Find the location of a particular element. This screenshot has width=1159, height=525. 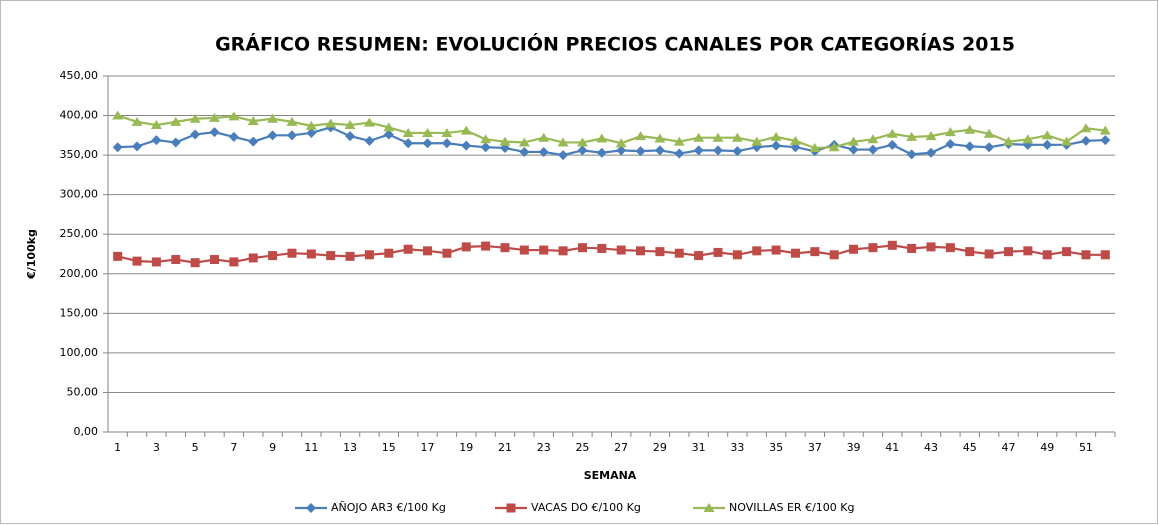

x-tick-label: 51 is located at coordinates (1086, 447).